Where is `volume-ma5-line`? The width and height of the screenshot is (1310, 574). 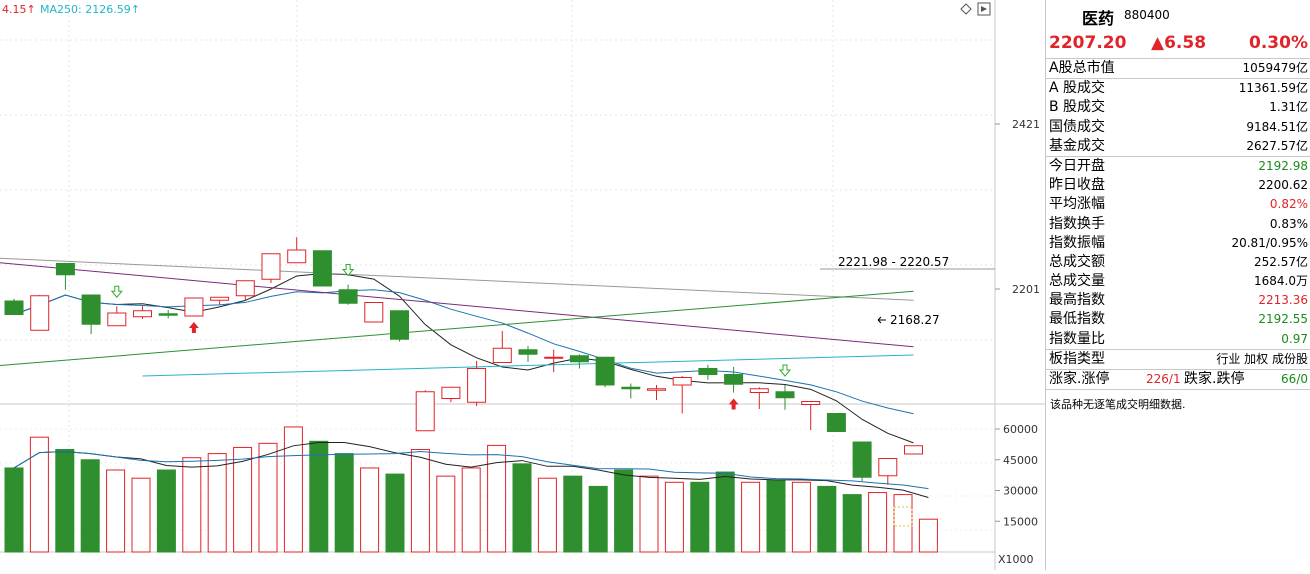
volume-ma5-line is located at coordinates (471, 470).